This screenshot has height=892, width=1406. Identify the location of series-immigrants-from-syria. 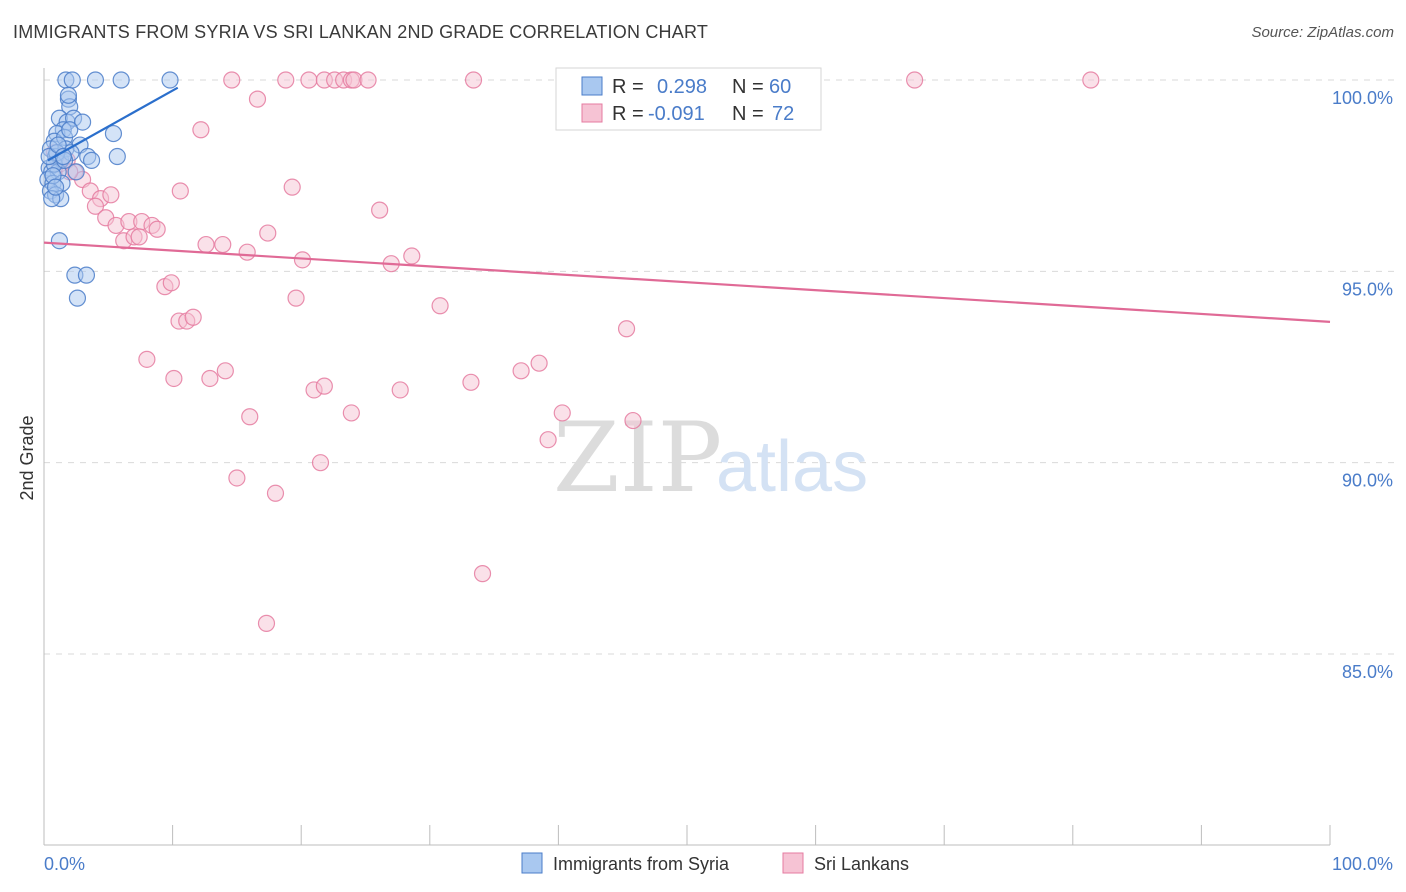
(109, 189).